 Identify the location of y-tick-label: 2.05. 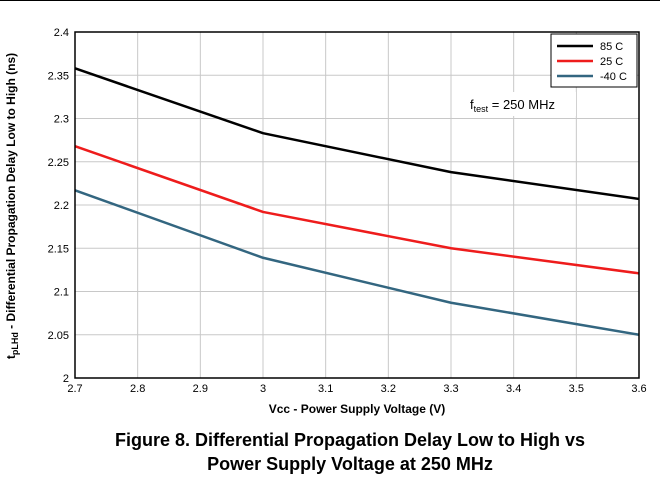
(58, 336).